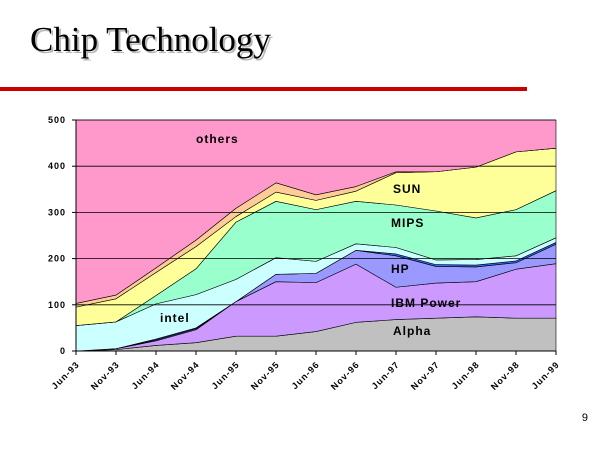 The image size is (600, 450). I want to click on label-sun: SUN, so click(407, 189).